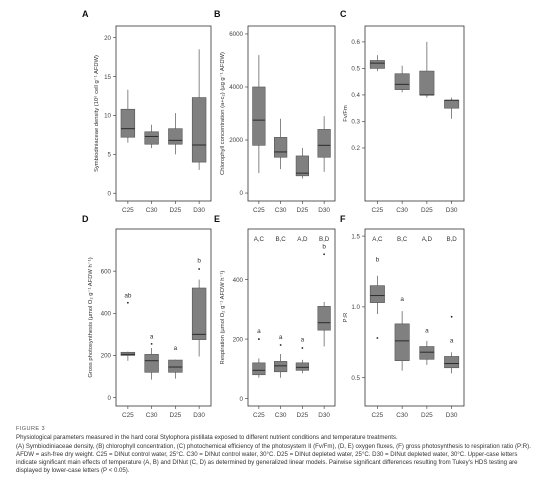 The height and width of the screenshot is (497, 554). Describe the element at coordinates (355, 95) in the screenshot. I see `y-tick-label-c-2: 0.4` at that location.